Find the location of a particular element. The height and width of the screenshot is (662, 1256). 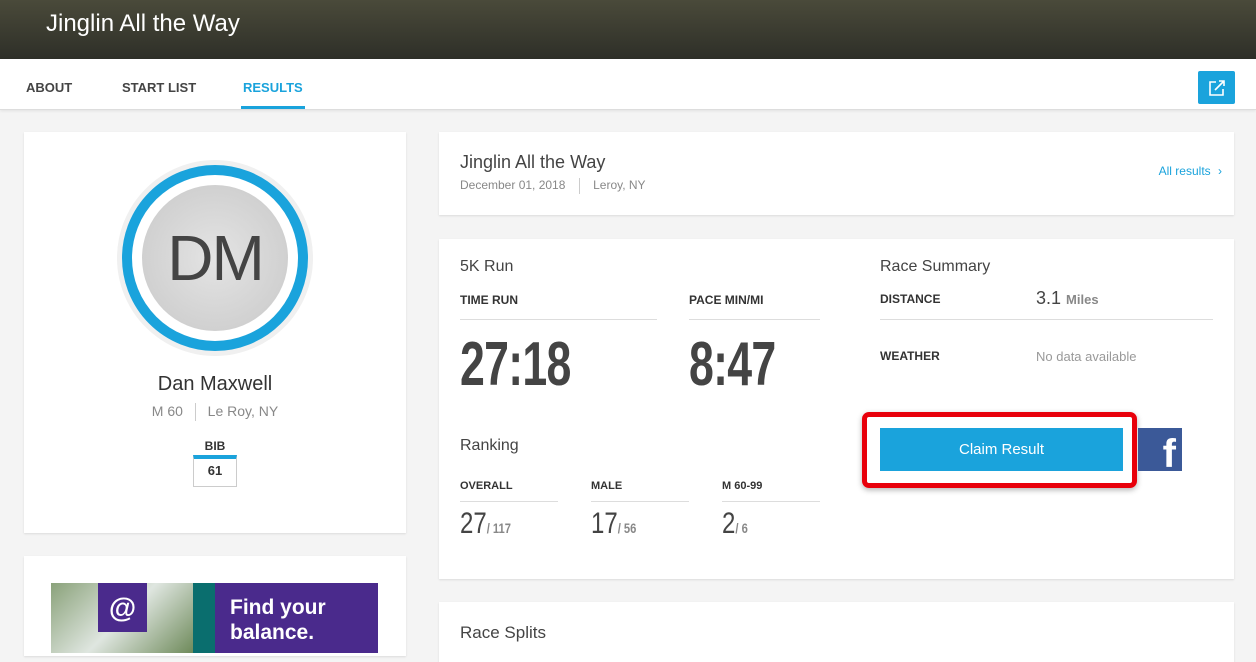

distance-unit: Miles is located at coordinates (1082, 299).